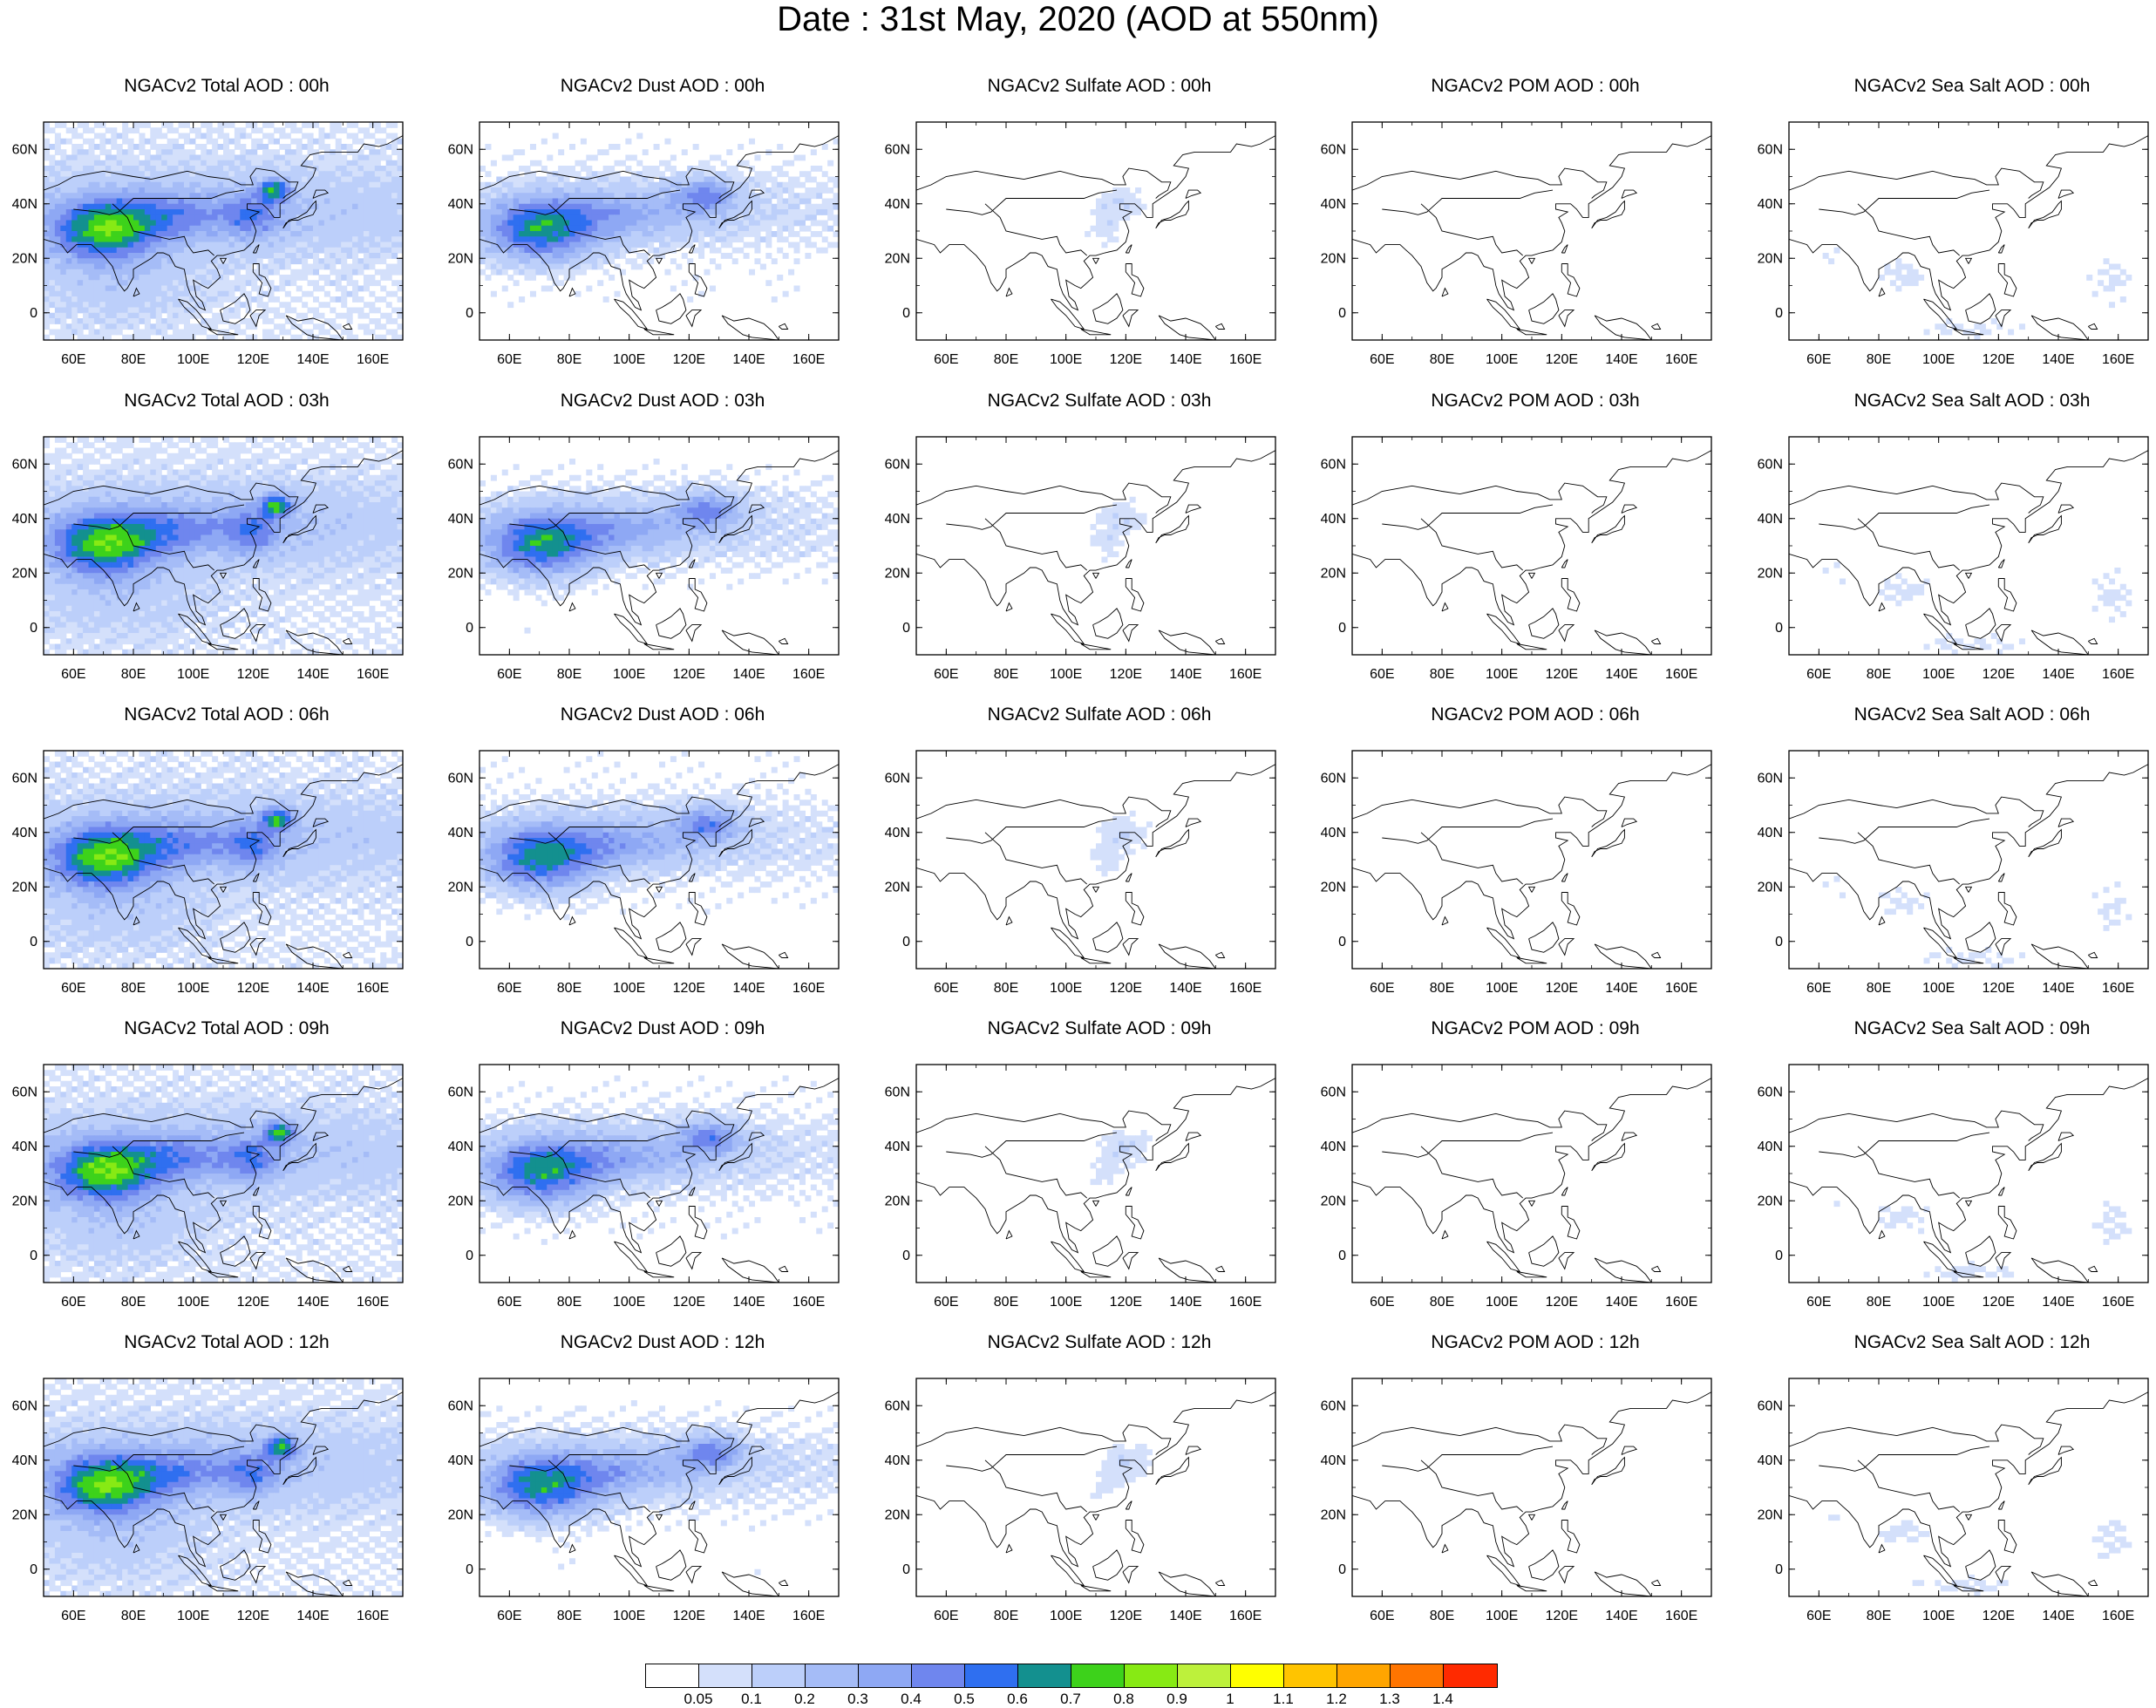 The height and width of the screenshot is (1708, 2156). What do you see at coordinates (662, 717) in the screenshot?
I see `panel-title: NGACv2 Dust AOD : 06h` at bounding box center [662, 717].